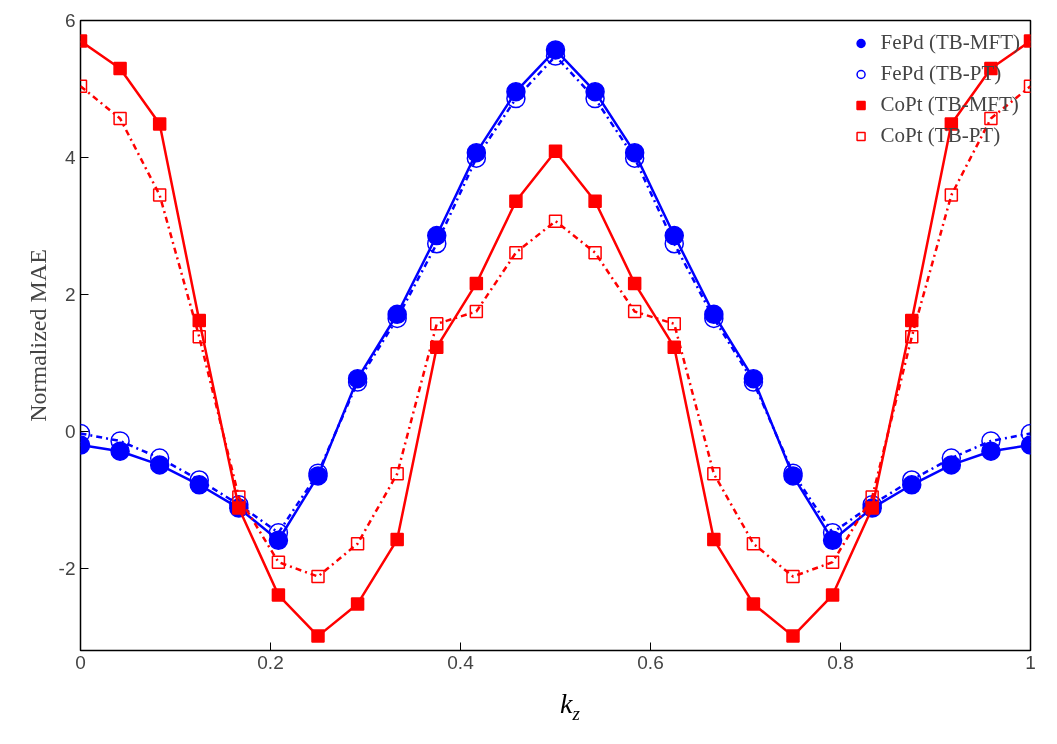 The height and width of the screenshot is (744, 1057). Describe the element at coordinates (70, 294) in the screenshot. I see `y-tick-label: 2` at that location.